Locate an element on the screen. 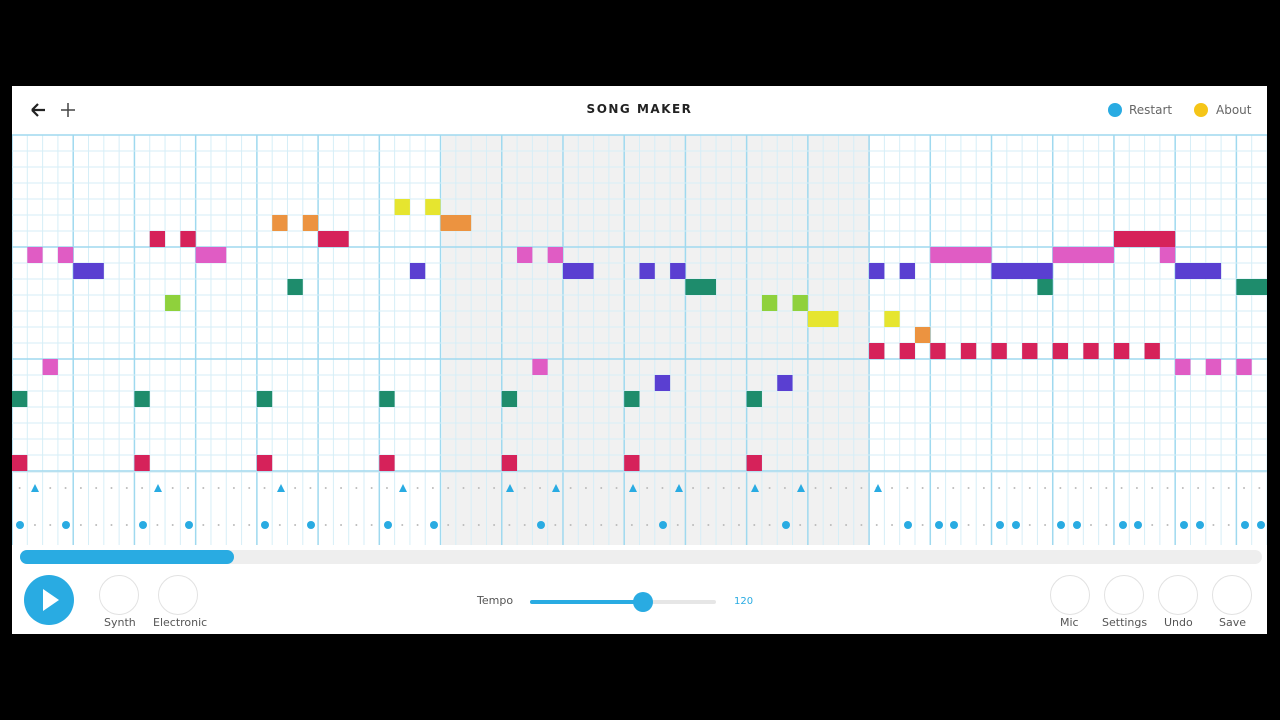 The image size is (1280, 720). restart-icon is located at coordinates (1115, 110).